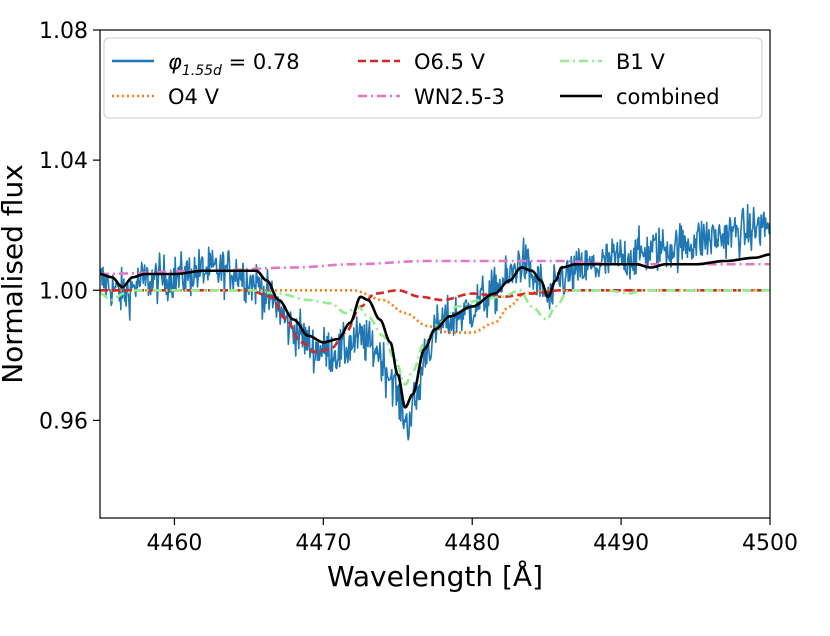 This screenshot has width=830, height=636. Describe the element at coordinates (621, 543) in the screenshot. I see `x-tick-label: 4490` at that location.